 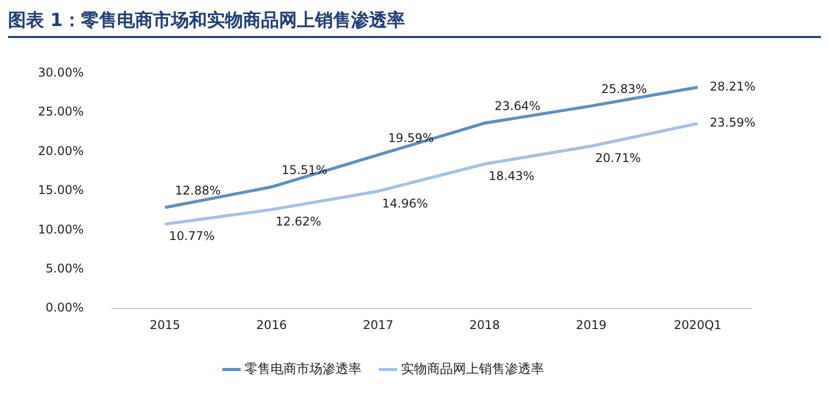 I want to click on y-tick-label: 10.00%, so click(x=61, y=229).